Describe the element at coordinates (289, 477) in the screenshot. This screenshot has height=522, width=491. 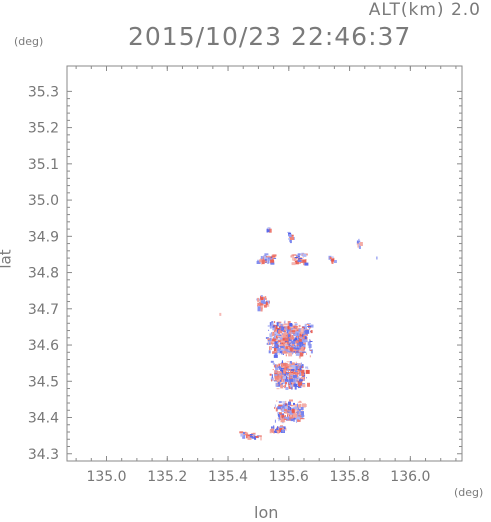
I see `x-tick-label: 135.6` at that location.